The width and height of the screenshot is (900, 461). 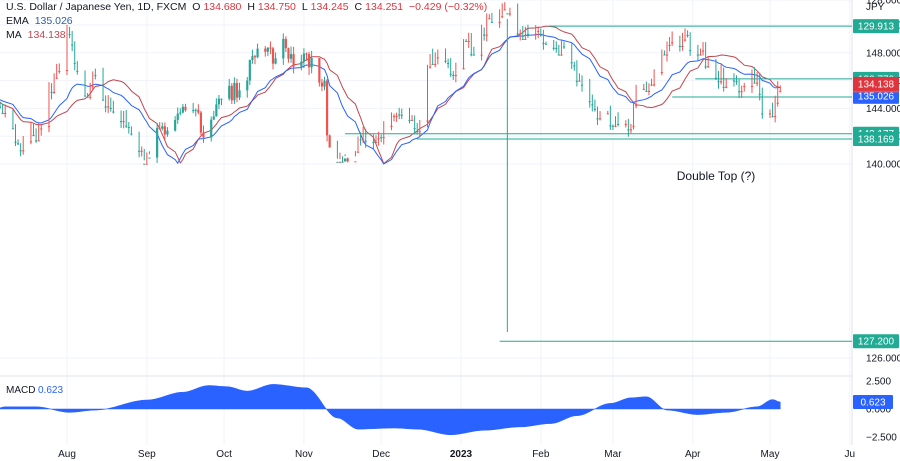 I want to click on x-tick-label: Apr, so click(x=693, y=454).